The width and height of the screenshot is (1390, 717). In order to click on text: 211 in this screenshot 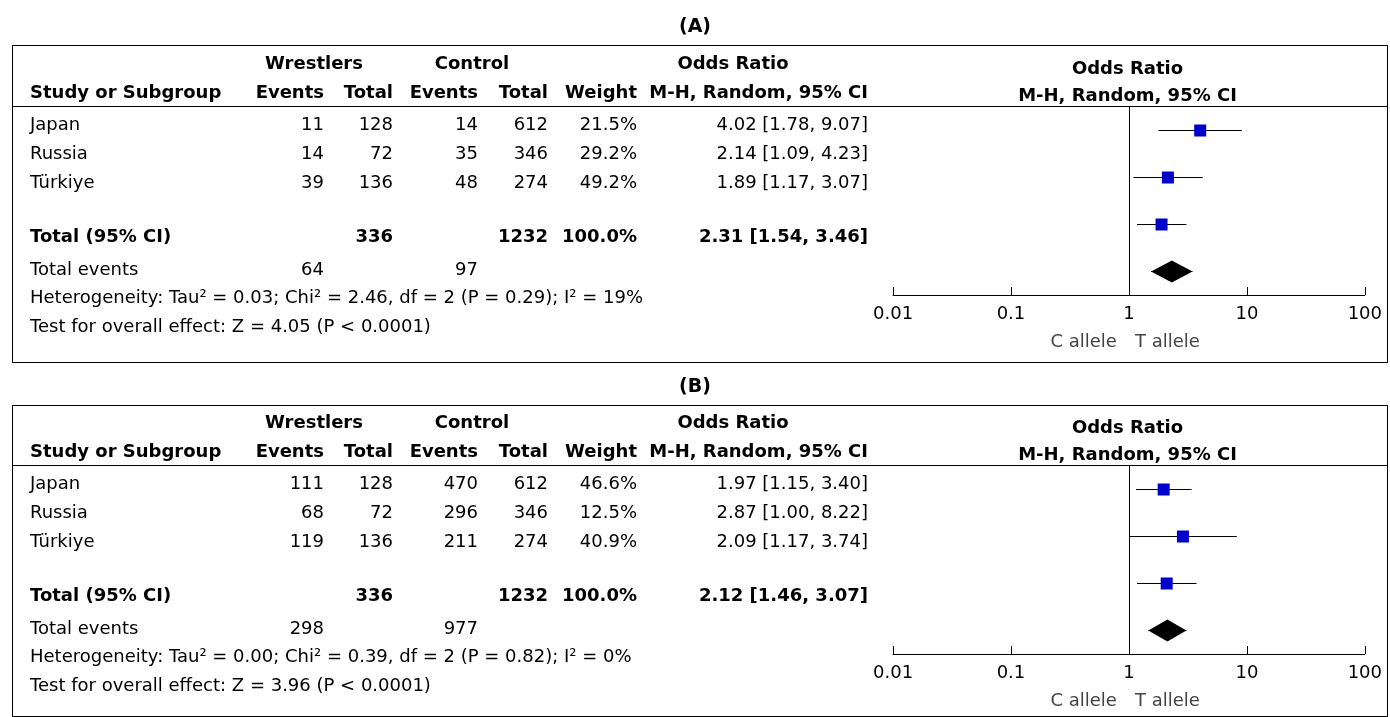, I will do `click(460, 540)`.